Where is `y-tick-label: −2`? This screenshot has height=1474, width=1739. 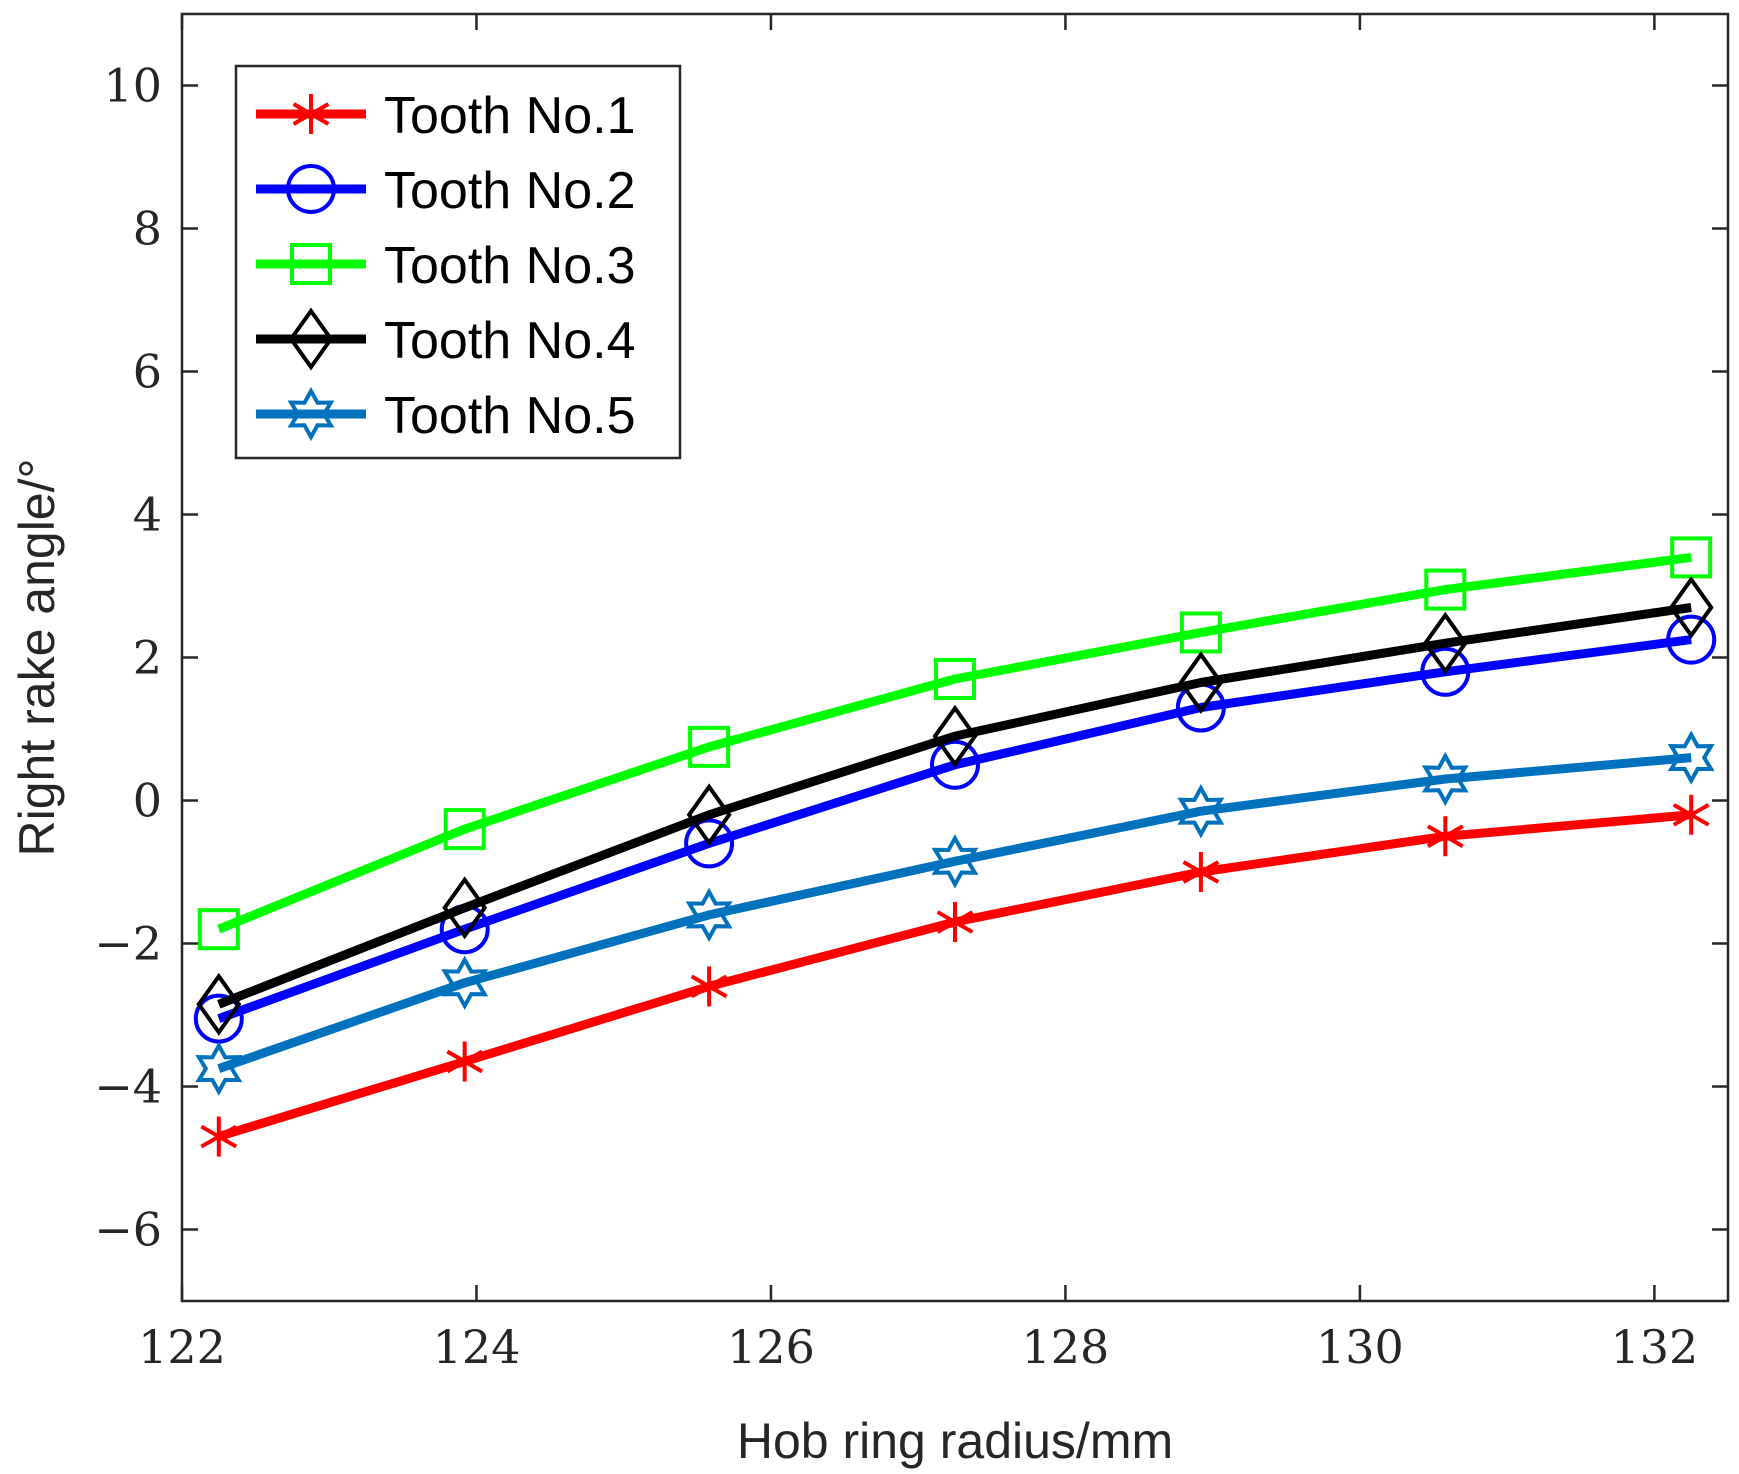 y-tick-label: −2 is located at coordinates (128, 944).